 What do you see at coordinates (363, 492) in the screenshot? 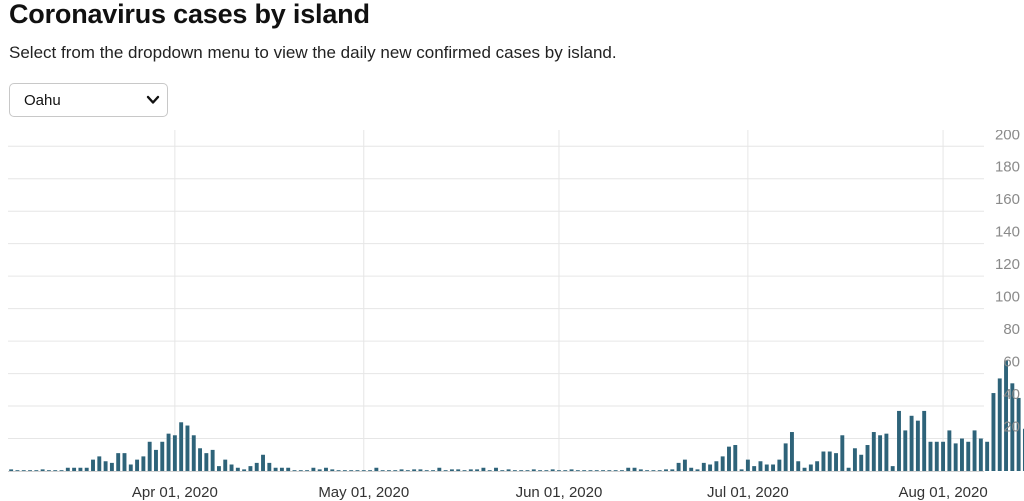
I see `x-tick-label: May 01, 2020` at bounding box center [363, 492].